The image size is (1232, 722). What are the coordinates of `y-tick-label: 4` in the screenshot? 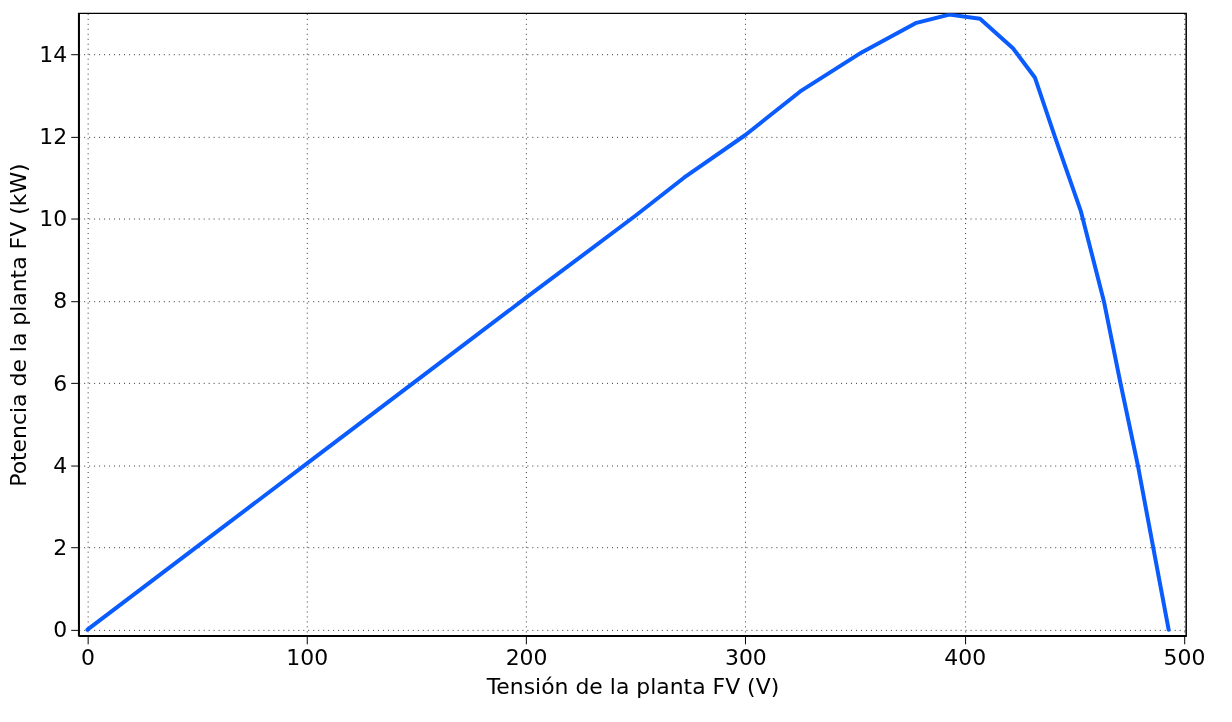 It's located at (60, 465).